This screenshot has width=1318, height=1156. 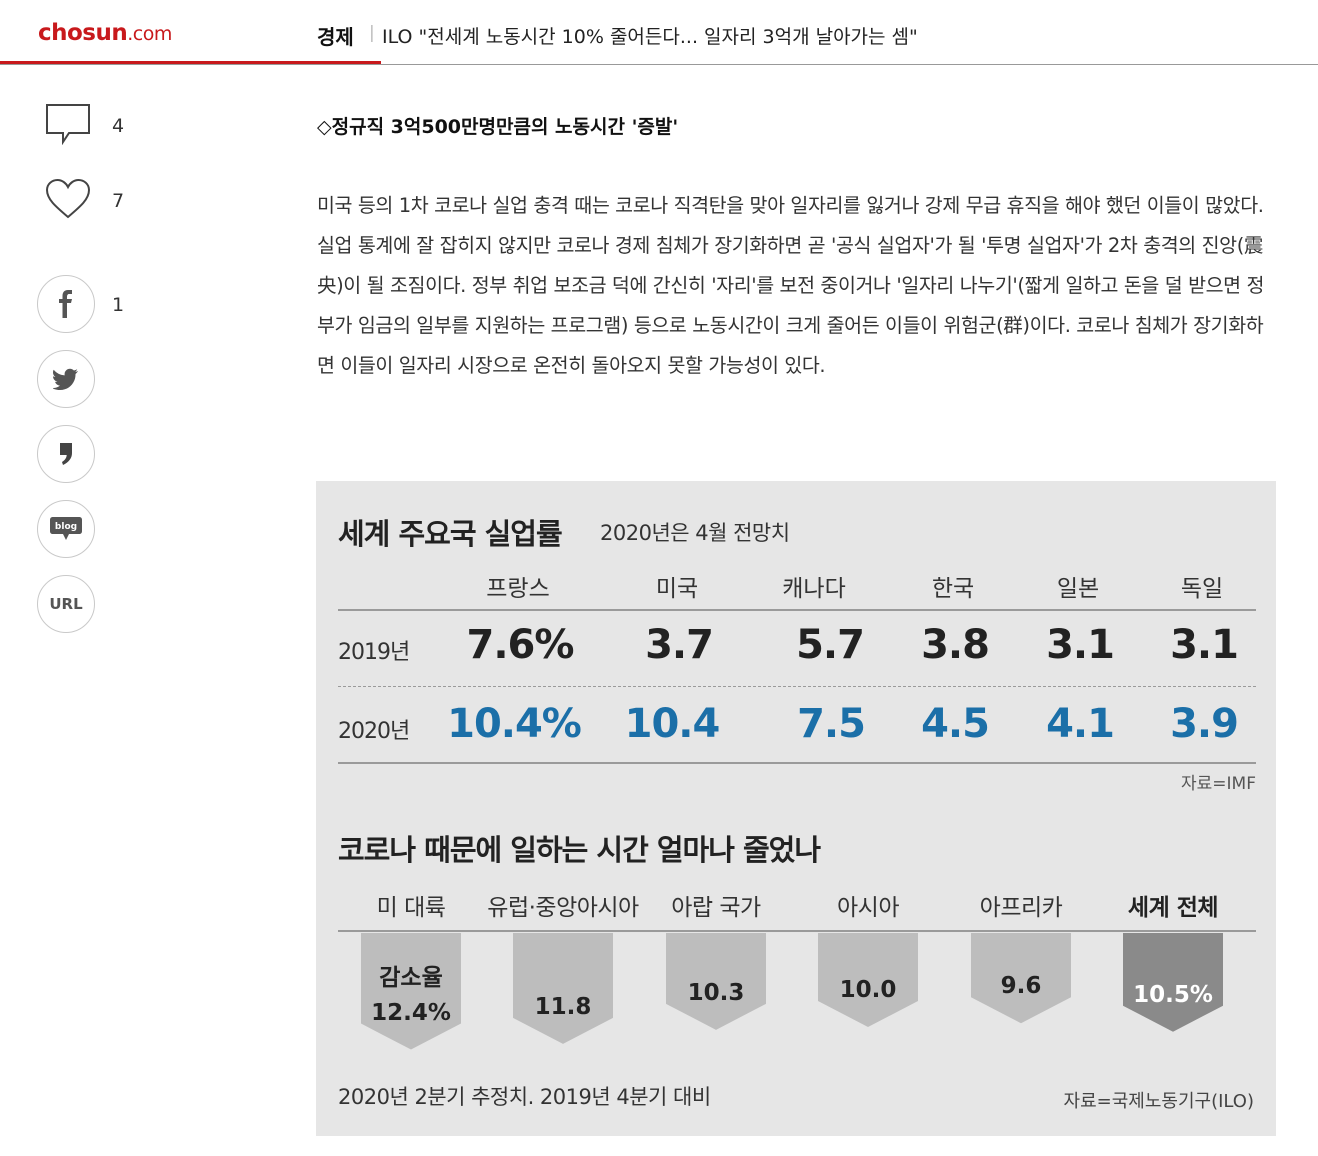 I want to click on kakaostory-share-button, so click(x=66, y=454).